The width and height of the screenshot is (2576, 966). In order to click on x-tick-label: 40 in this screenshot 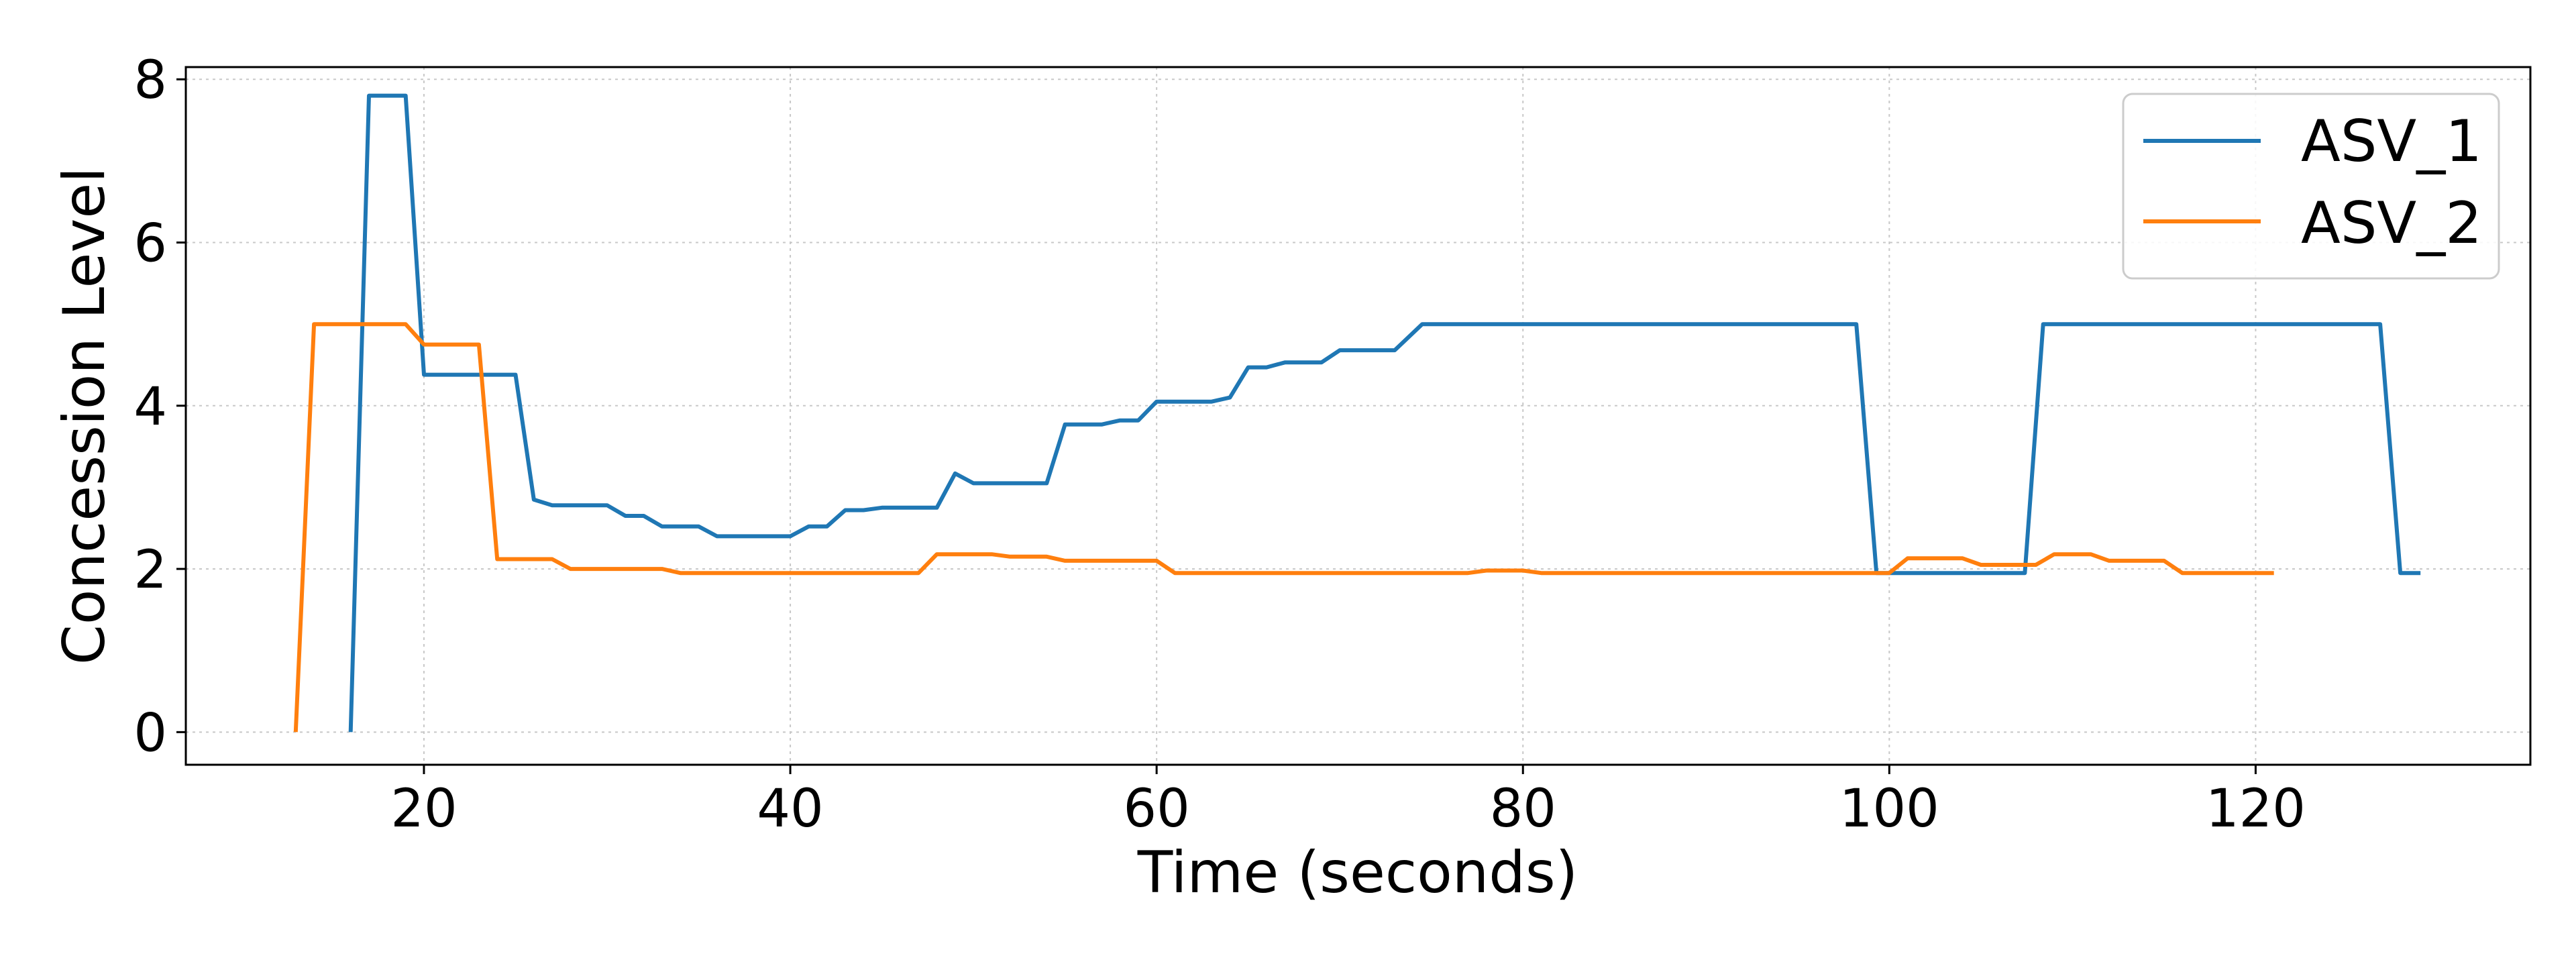, I will do `click(790, 809)`.